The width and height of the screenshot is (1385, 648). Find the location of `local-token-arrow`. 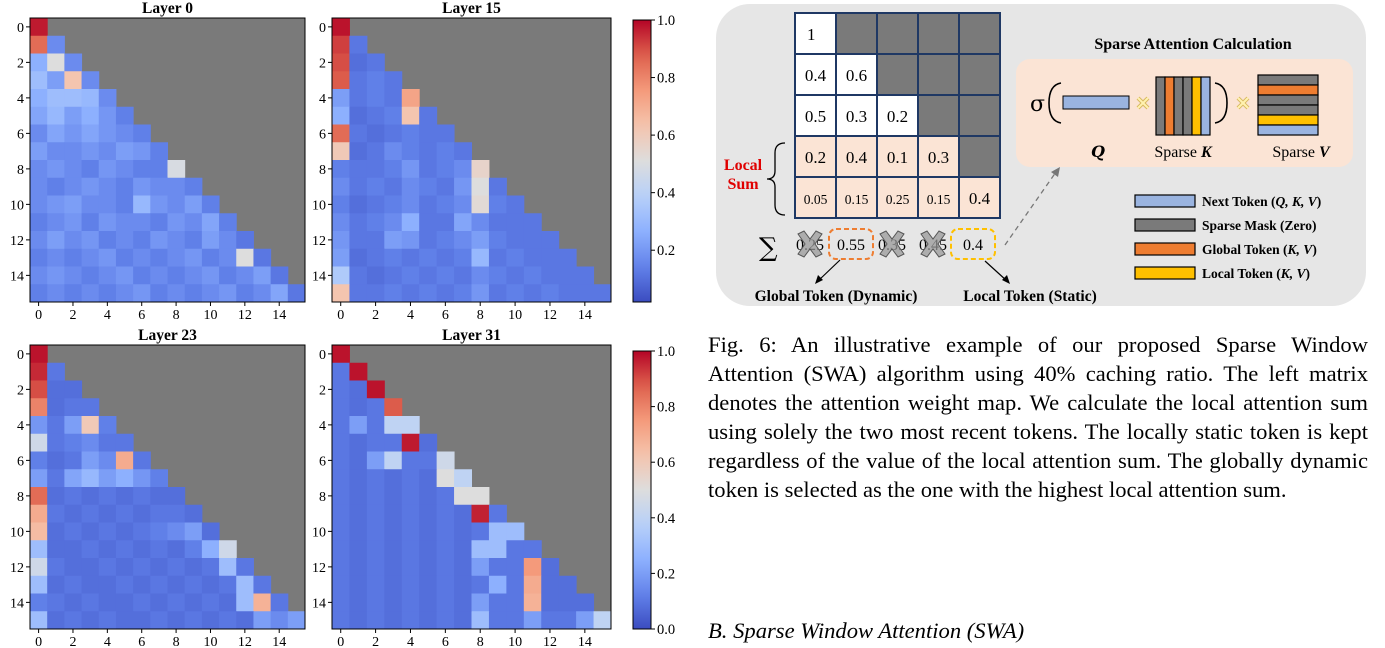

local-token-arrow is located at coordinates (996, 271).